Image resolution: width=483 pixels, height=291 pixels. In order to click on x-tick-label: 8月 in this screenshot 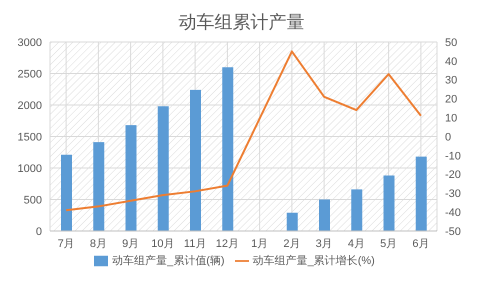, I will do `click(98, 244)`.